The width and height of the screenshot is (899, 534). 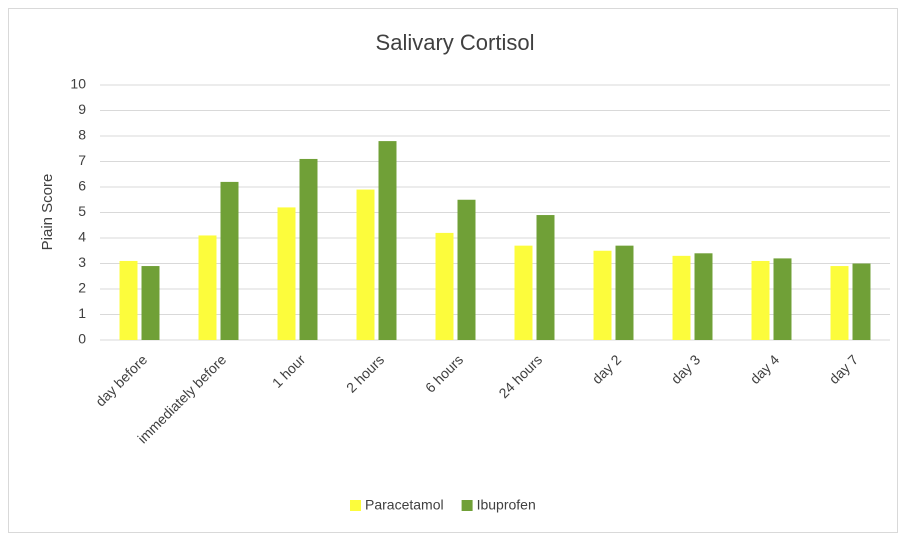 I want to click on y-tick-label: 7, so click(x=82, y=160).